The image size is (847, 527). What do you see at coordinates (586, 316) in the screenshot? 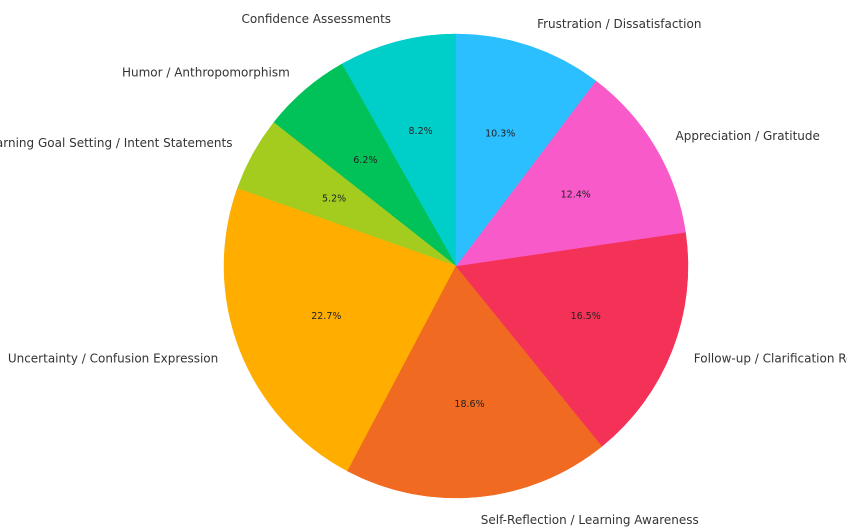
I see `percent-label-follow-up-clarification-requests: 16.5%` at bounding box center [586, 316].